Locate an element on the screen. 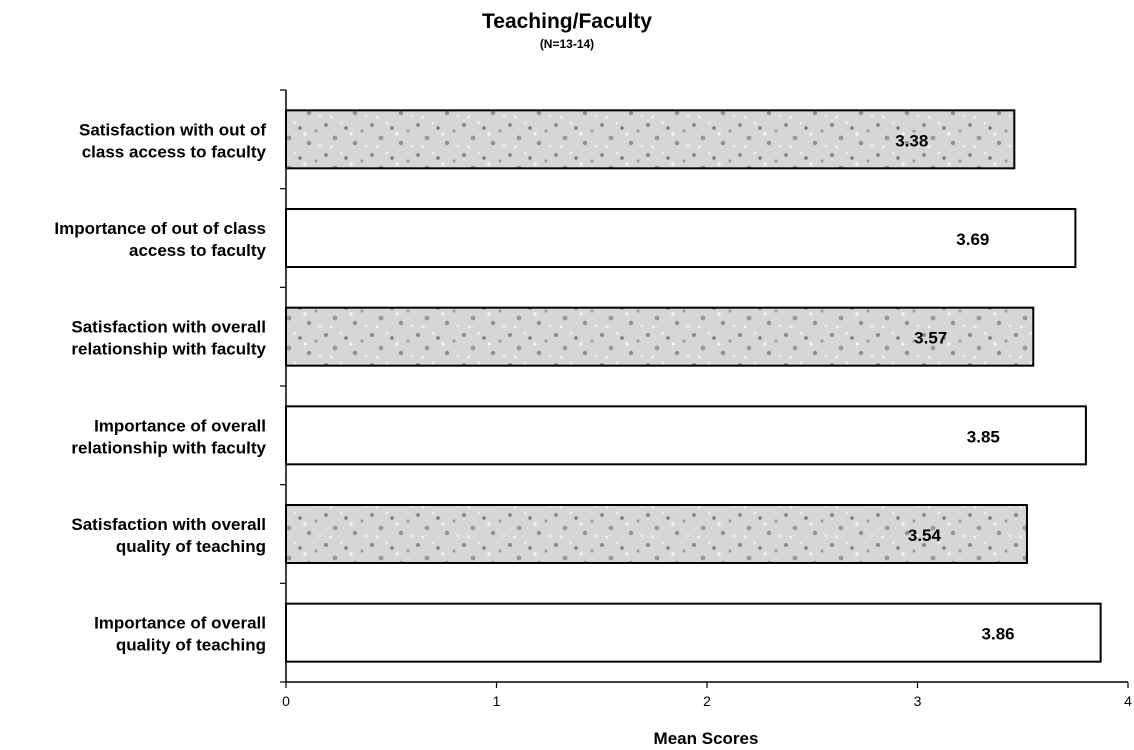 The width and height of the screenshot is (1134, 750). data-label: 3.57 is located at coordinates (930, 338).